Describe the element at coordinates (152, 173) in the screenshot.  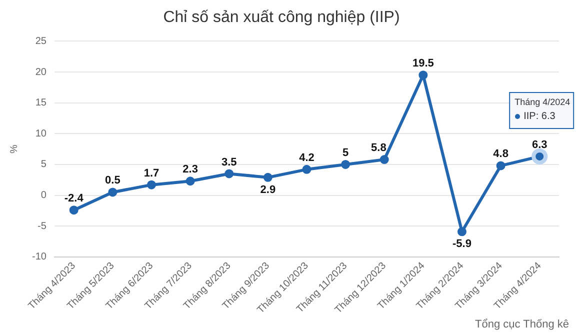
I see `data-label: 1.7` at that location.